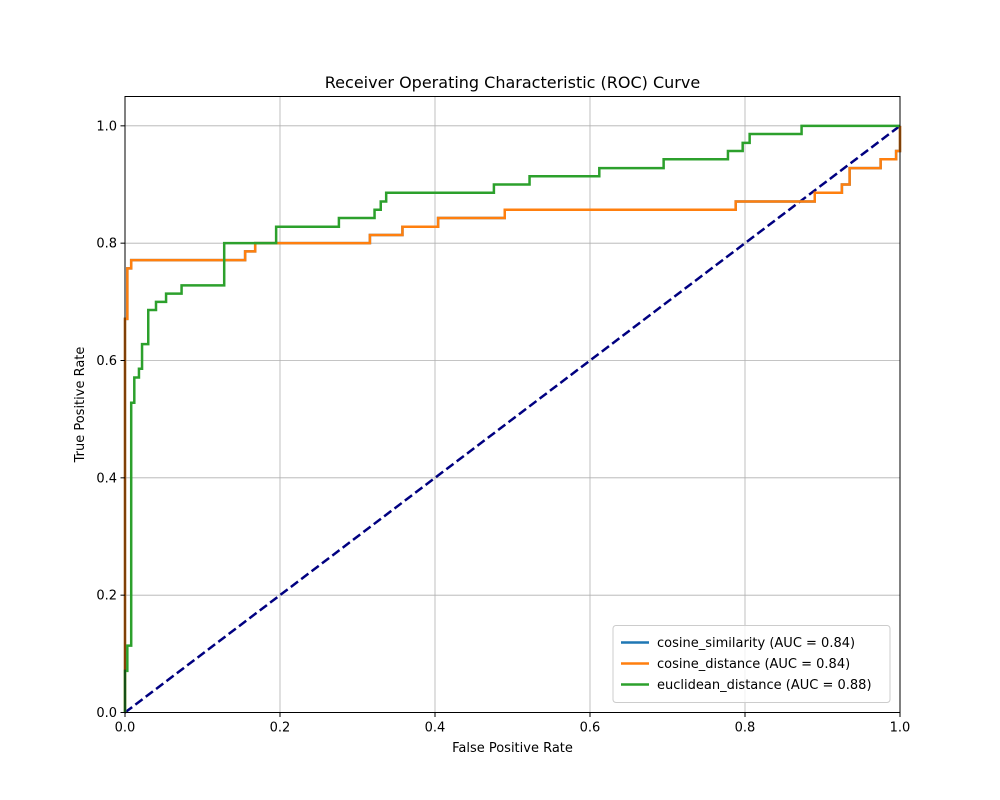 This screenshot has height=800, width=1000. I want to click on y-tick-label: 0.8, so click(106, 244).